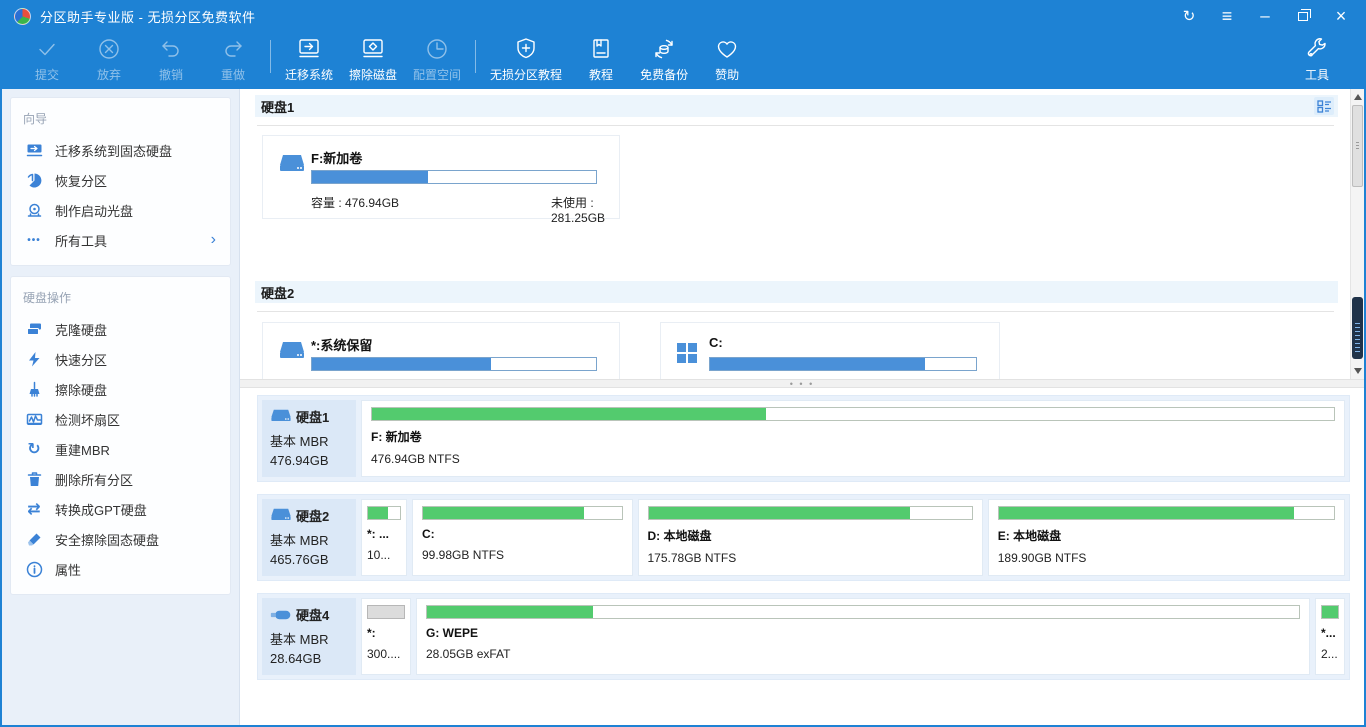  I want to click on tutorial-button: 教程, so click(601, 58).